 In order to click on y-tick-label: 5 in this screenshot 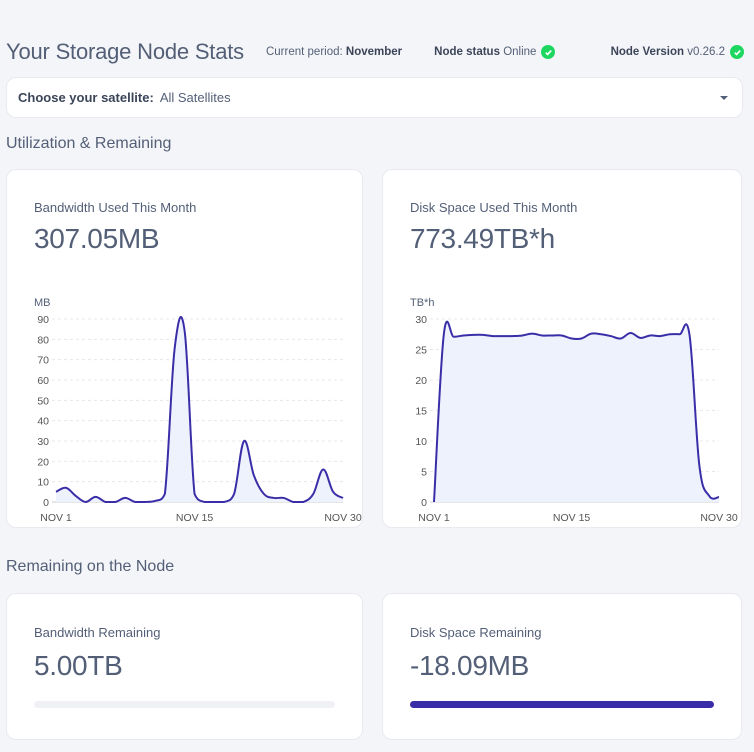, I will do `click(424, 473)`.